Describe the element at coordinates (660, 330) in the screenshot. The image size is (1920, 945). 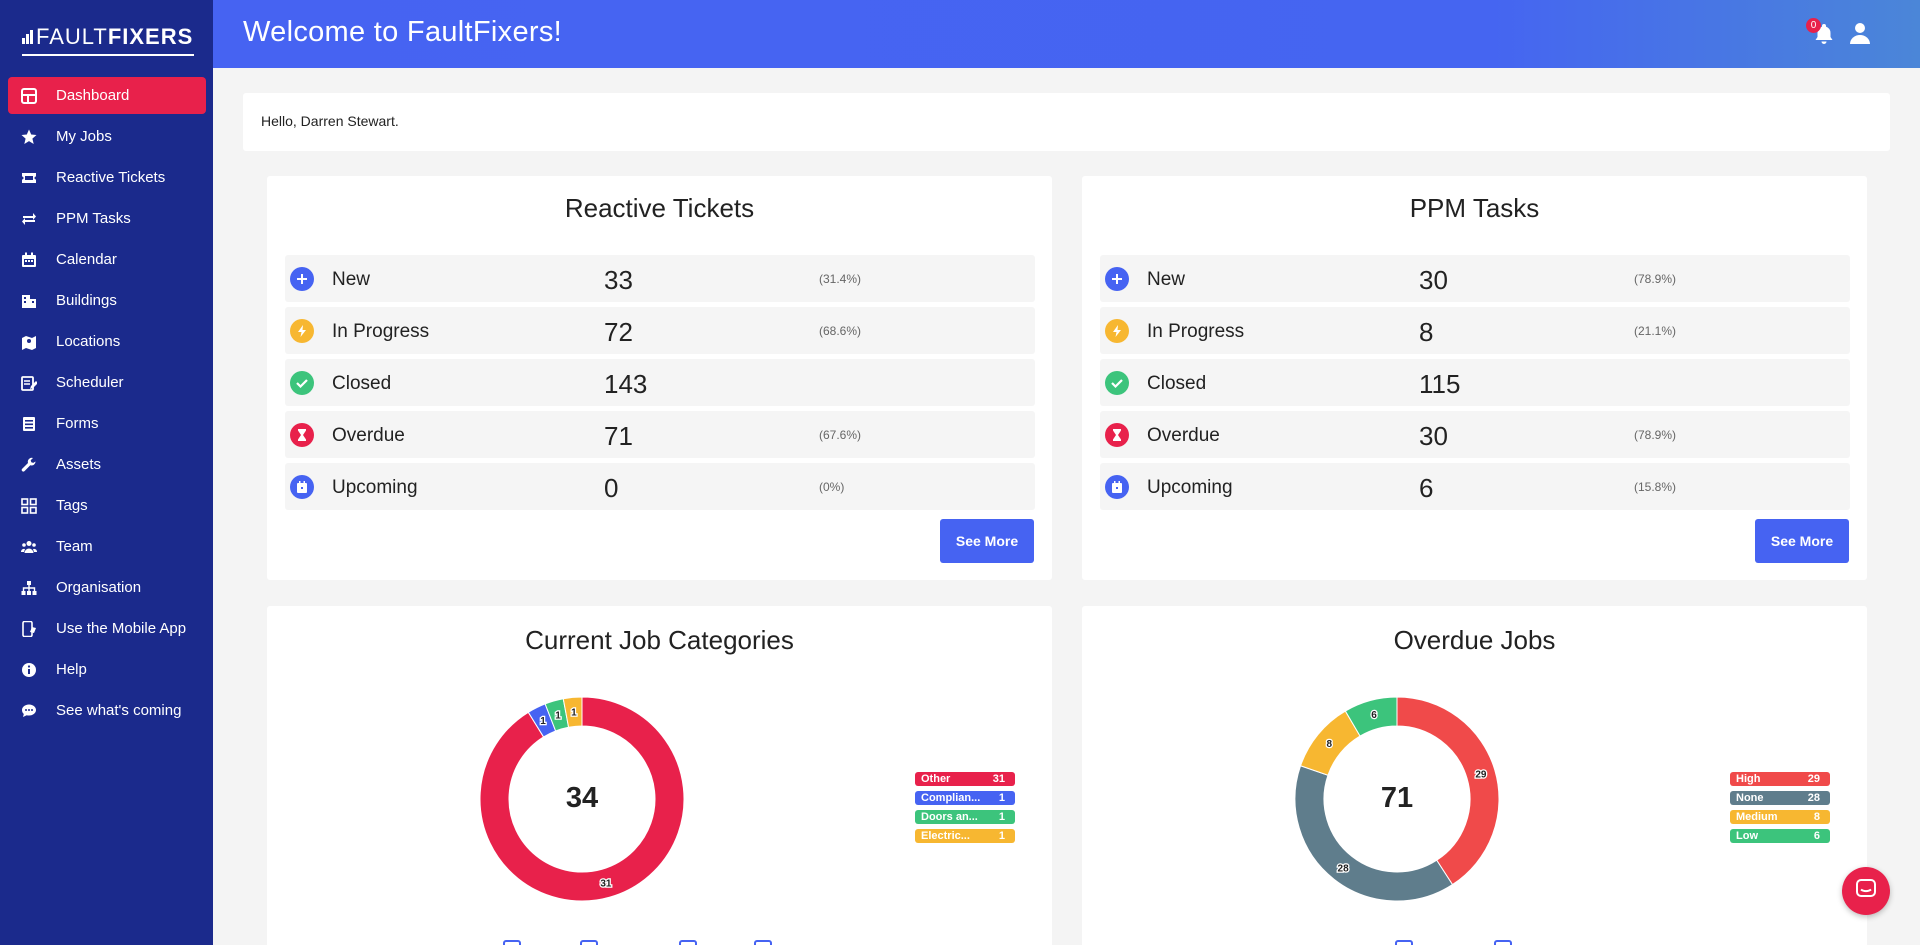
I see `stat-row-in-progress: In Progress 72 (68.6%)` at that location.